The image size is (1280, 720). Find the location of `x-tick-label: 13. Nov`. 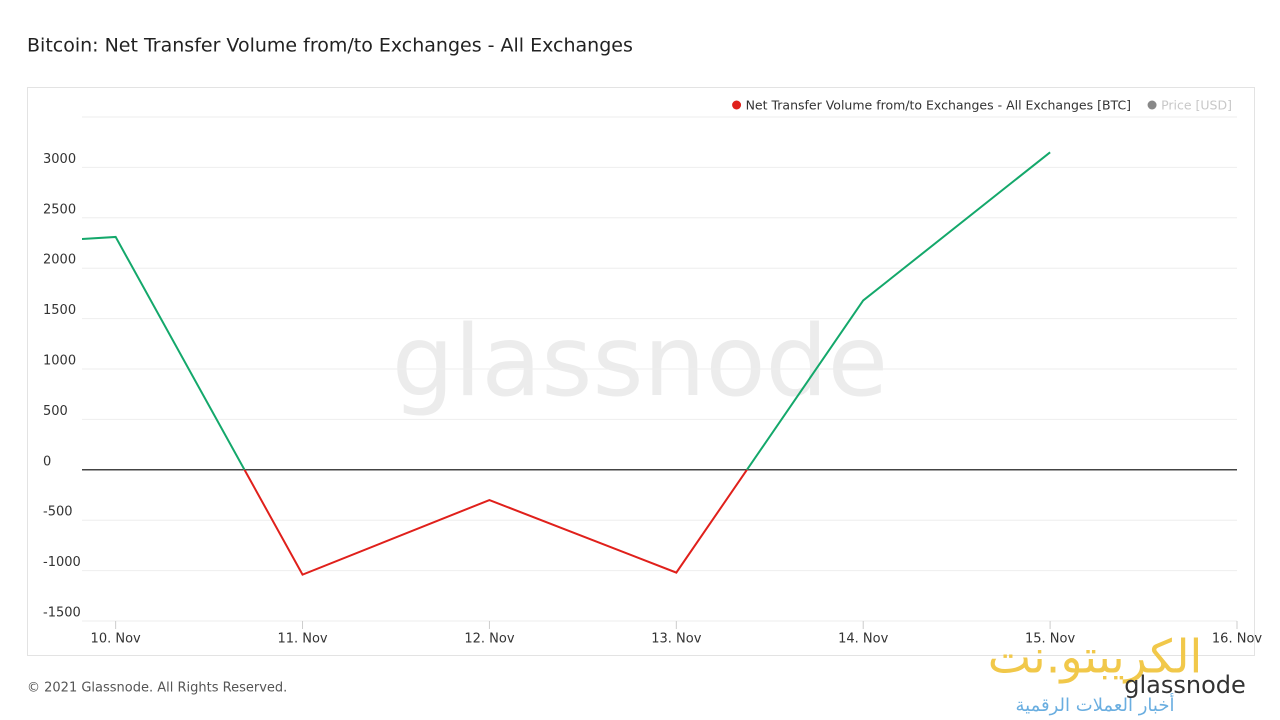

x-tick-label: 13. Nov is located at coordinates (676, 639).